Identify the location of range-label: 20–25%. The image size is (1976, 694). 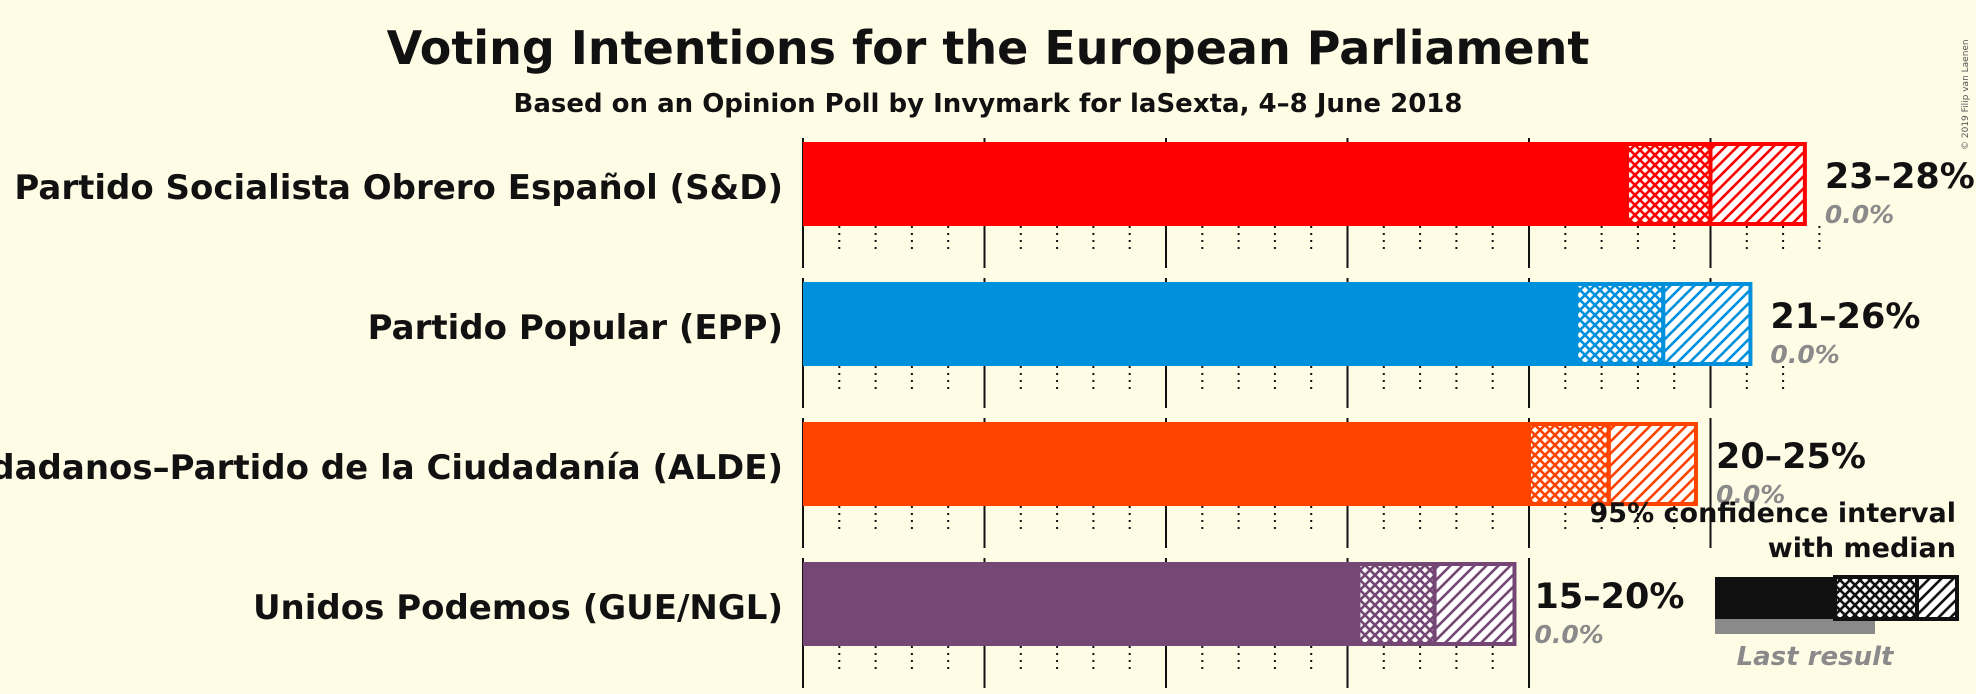
(1791, 457).